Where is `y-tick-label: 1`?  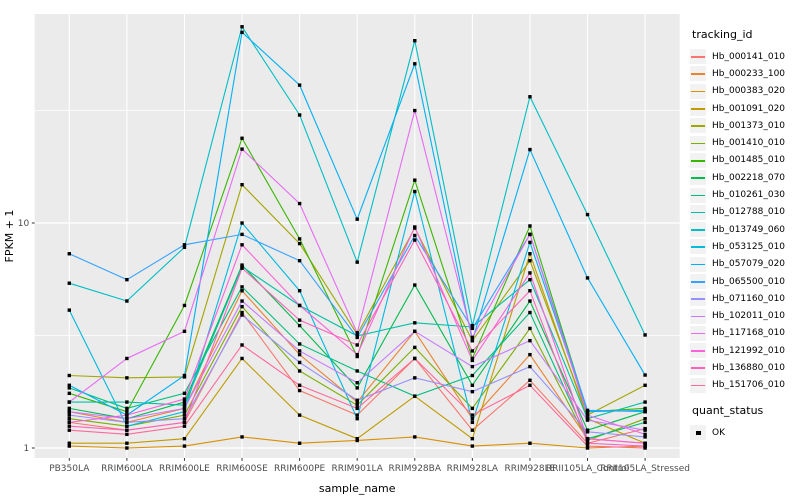 y-tick-label: 1 is located at coordinates (26, 449).